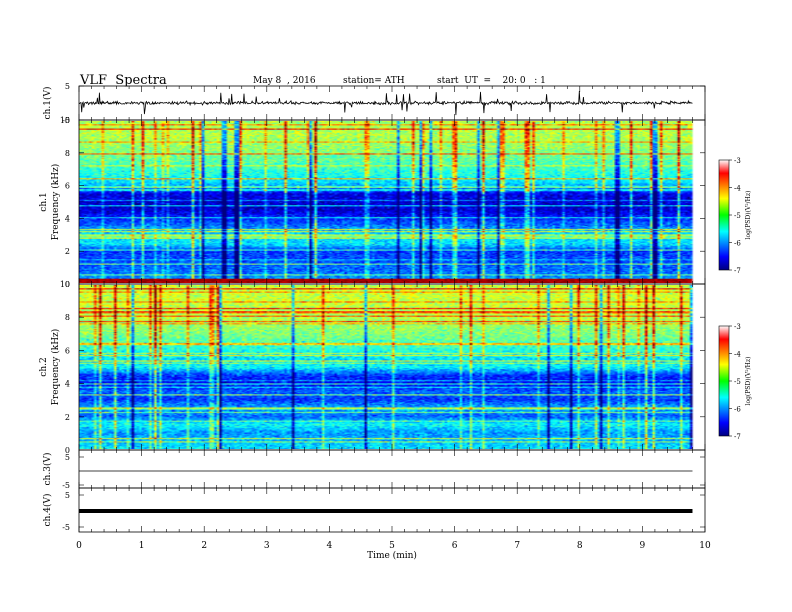 The height and width of the screenshot is (612, 792). What do you see at coordinates (737, 355) in the screenshot?
I see `s2-colorbar-tick--4: -4` at bounding box center [737, 355].